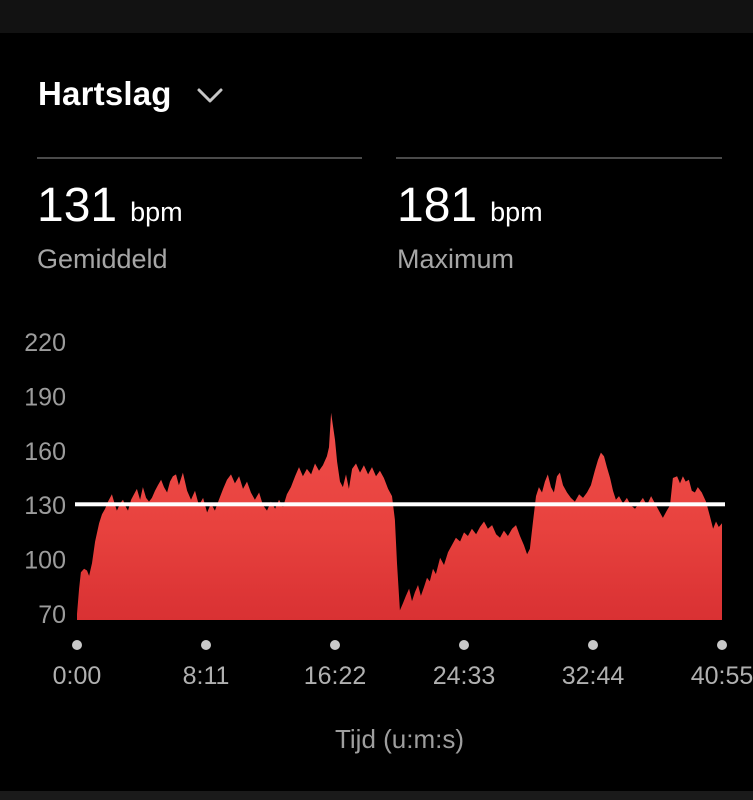  Describe the element at coordinates (45, 397) in the screenshot. I see `y-axis-tick-label: 190` at that location.